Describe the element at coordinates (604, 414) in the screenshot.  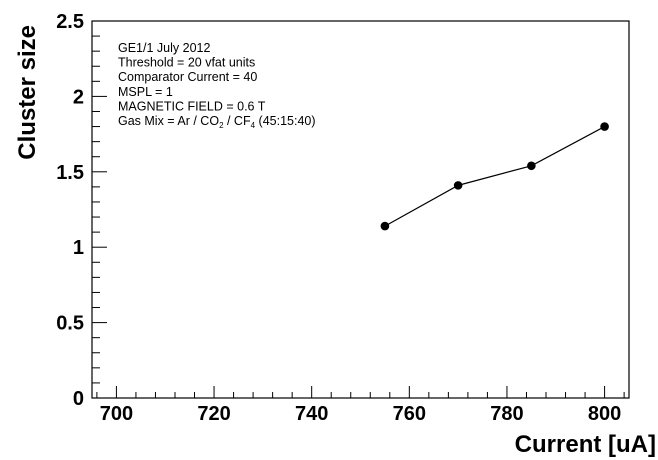
I see `x-tick-label: 800` at that location.